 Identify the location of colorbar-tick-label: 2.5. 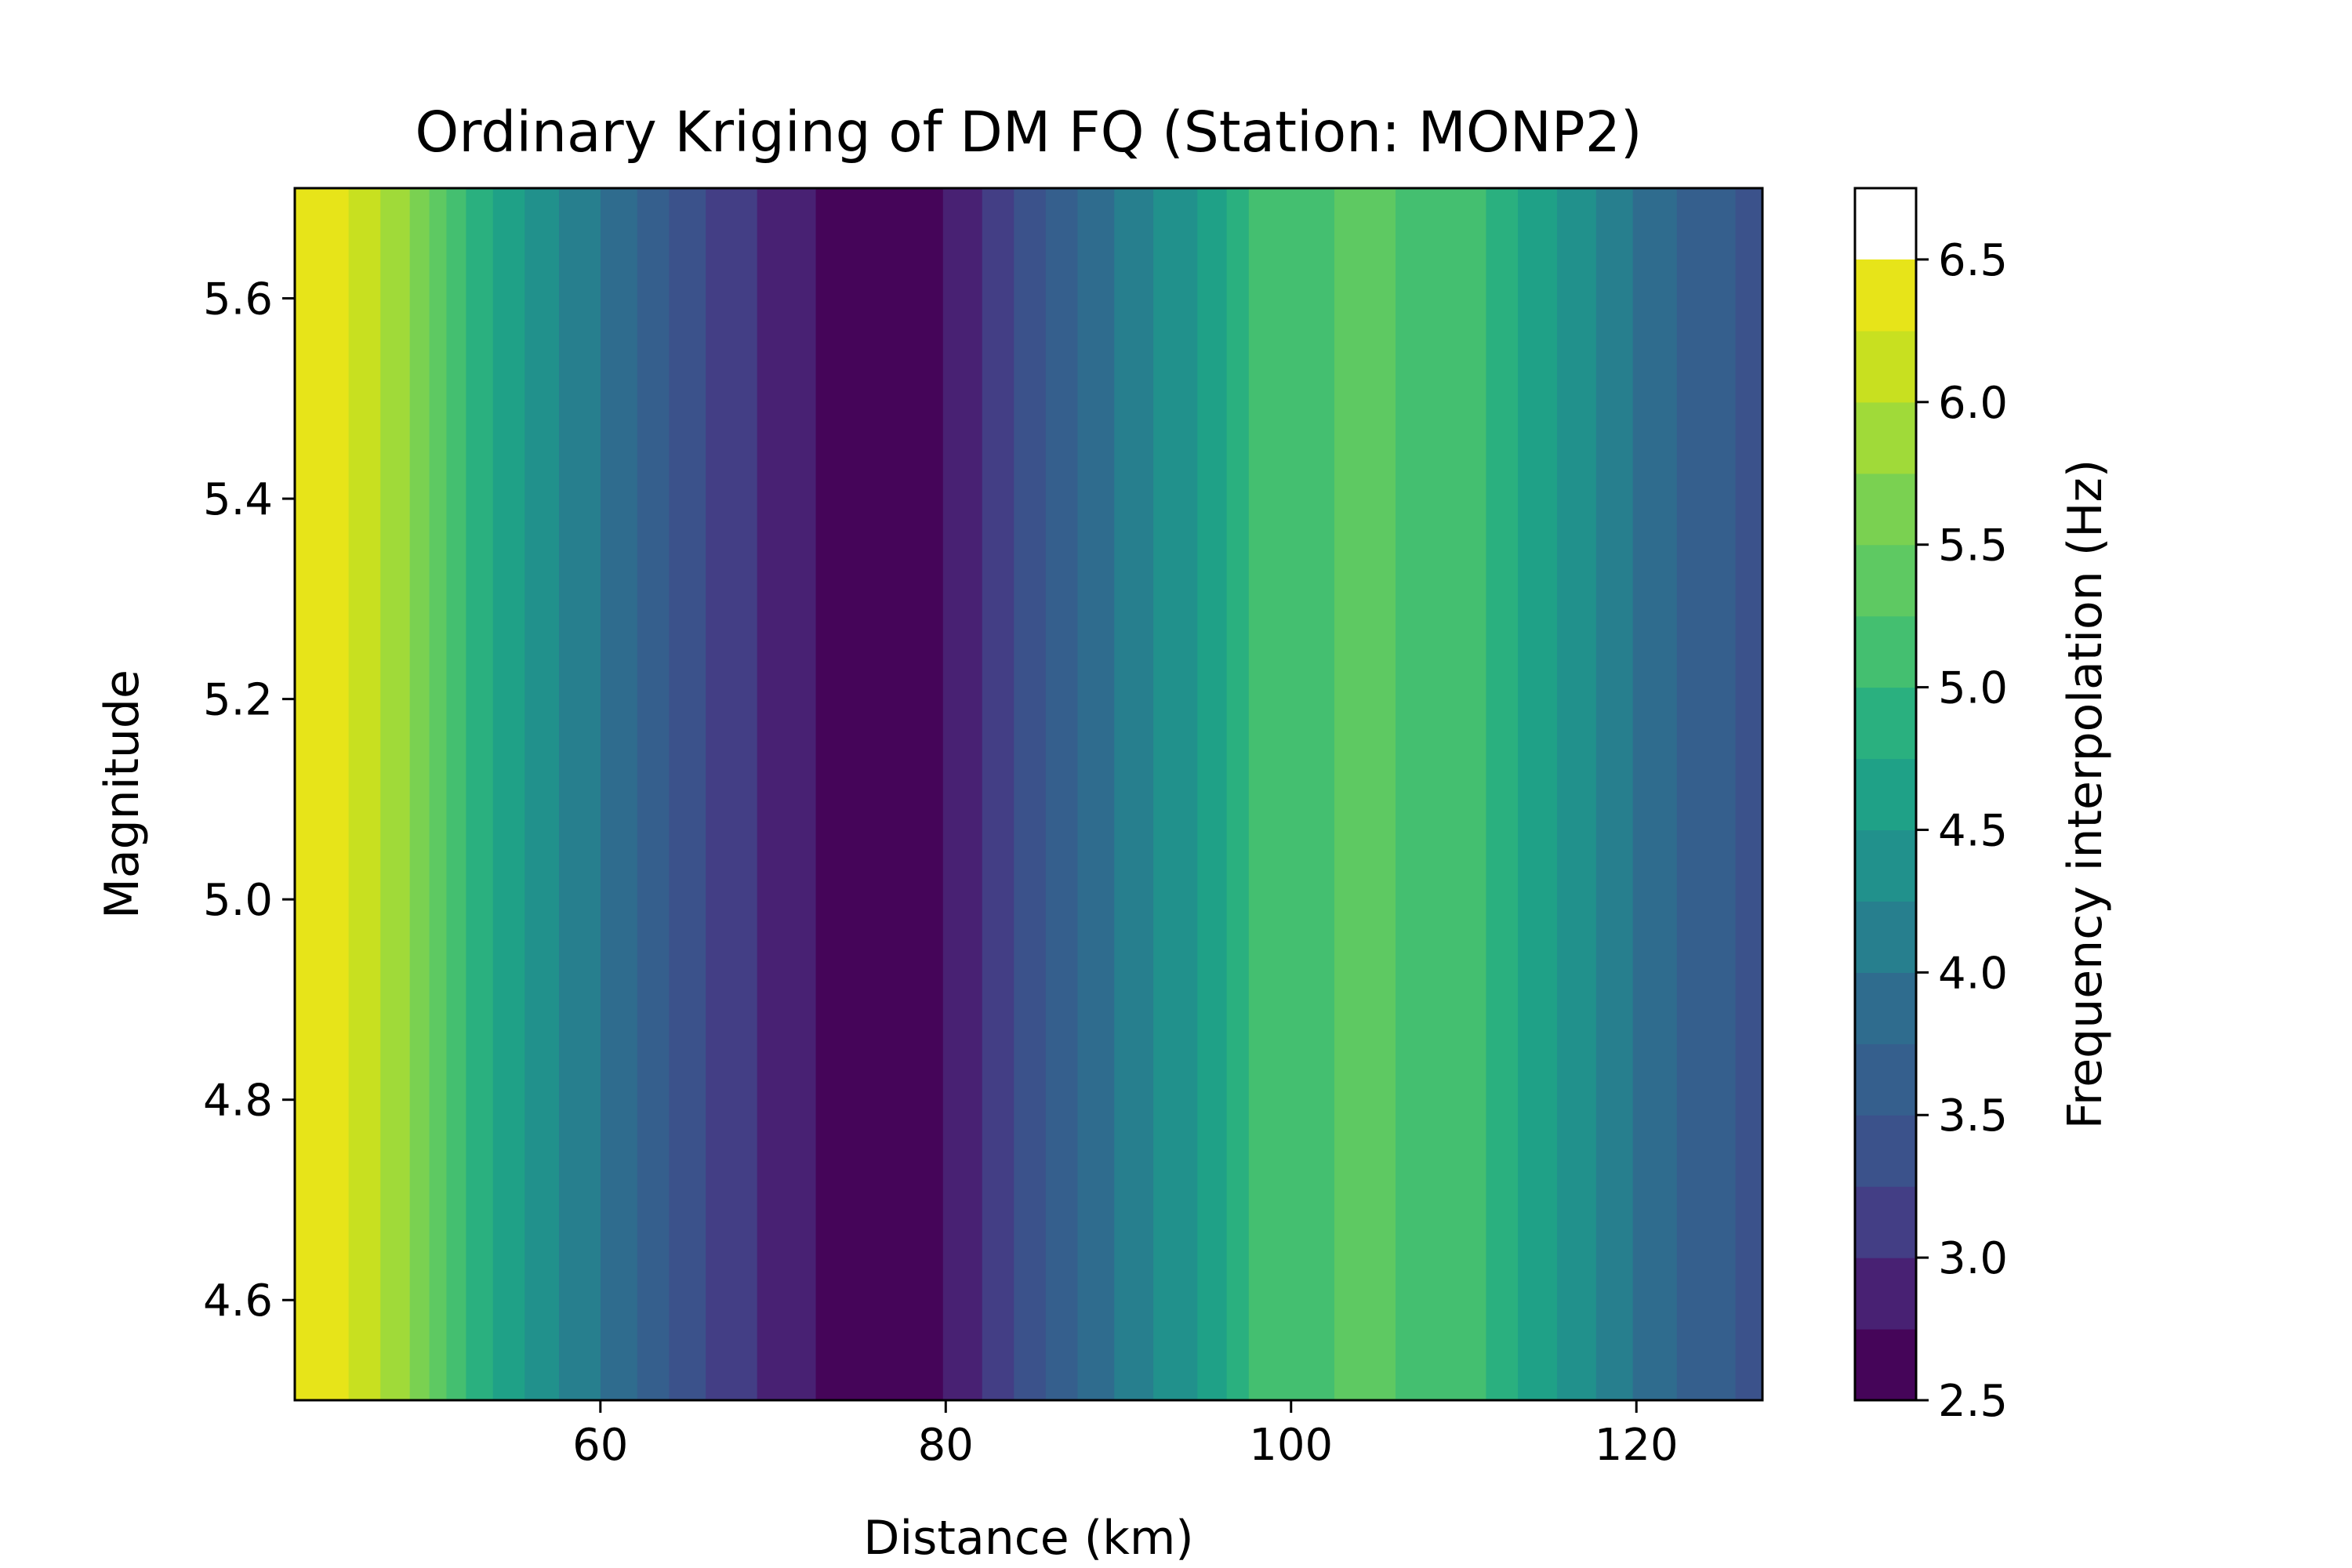
(1973, 1401).